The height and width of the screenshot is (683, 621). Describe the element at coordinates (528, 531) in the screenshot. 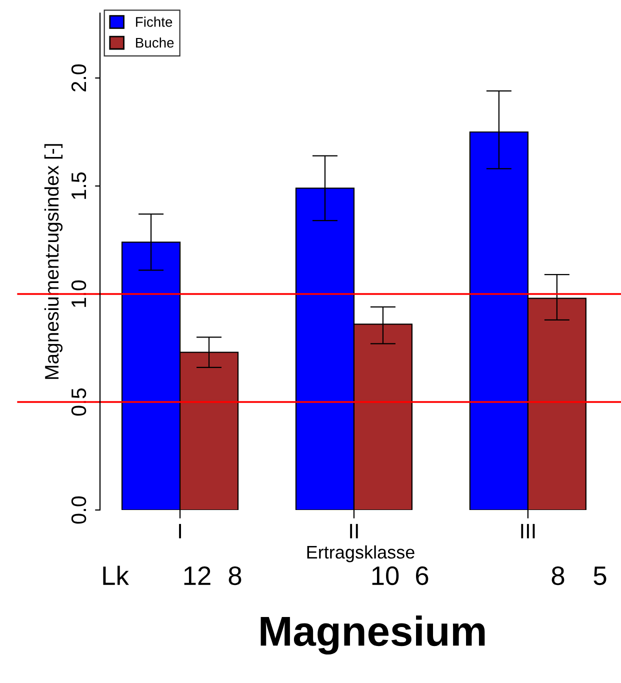

I see `x-tick-label: III` at that location.